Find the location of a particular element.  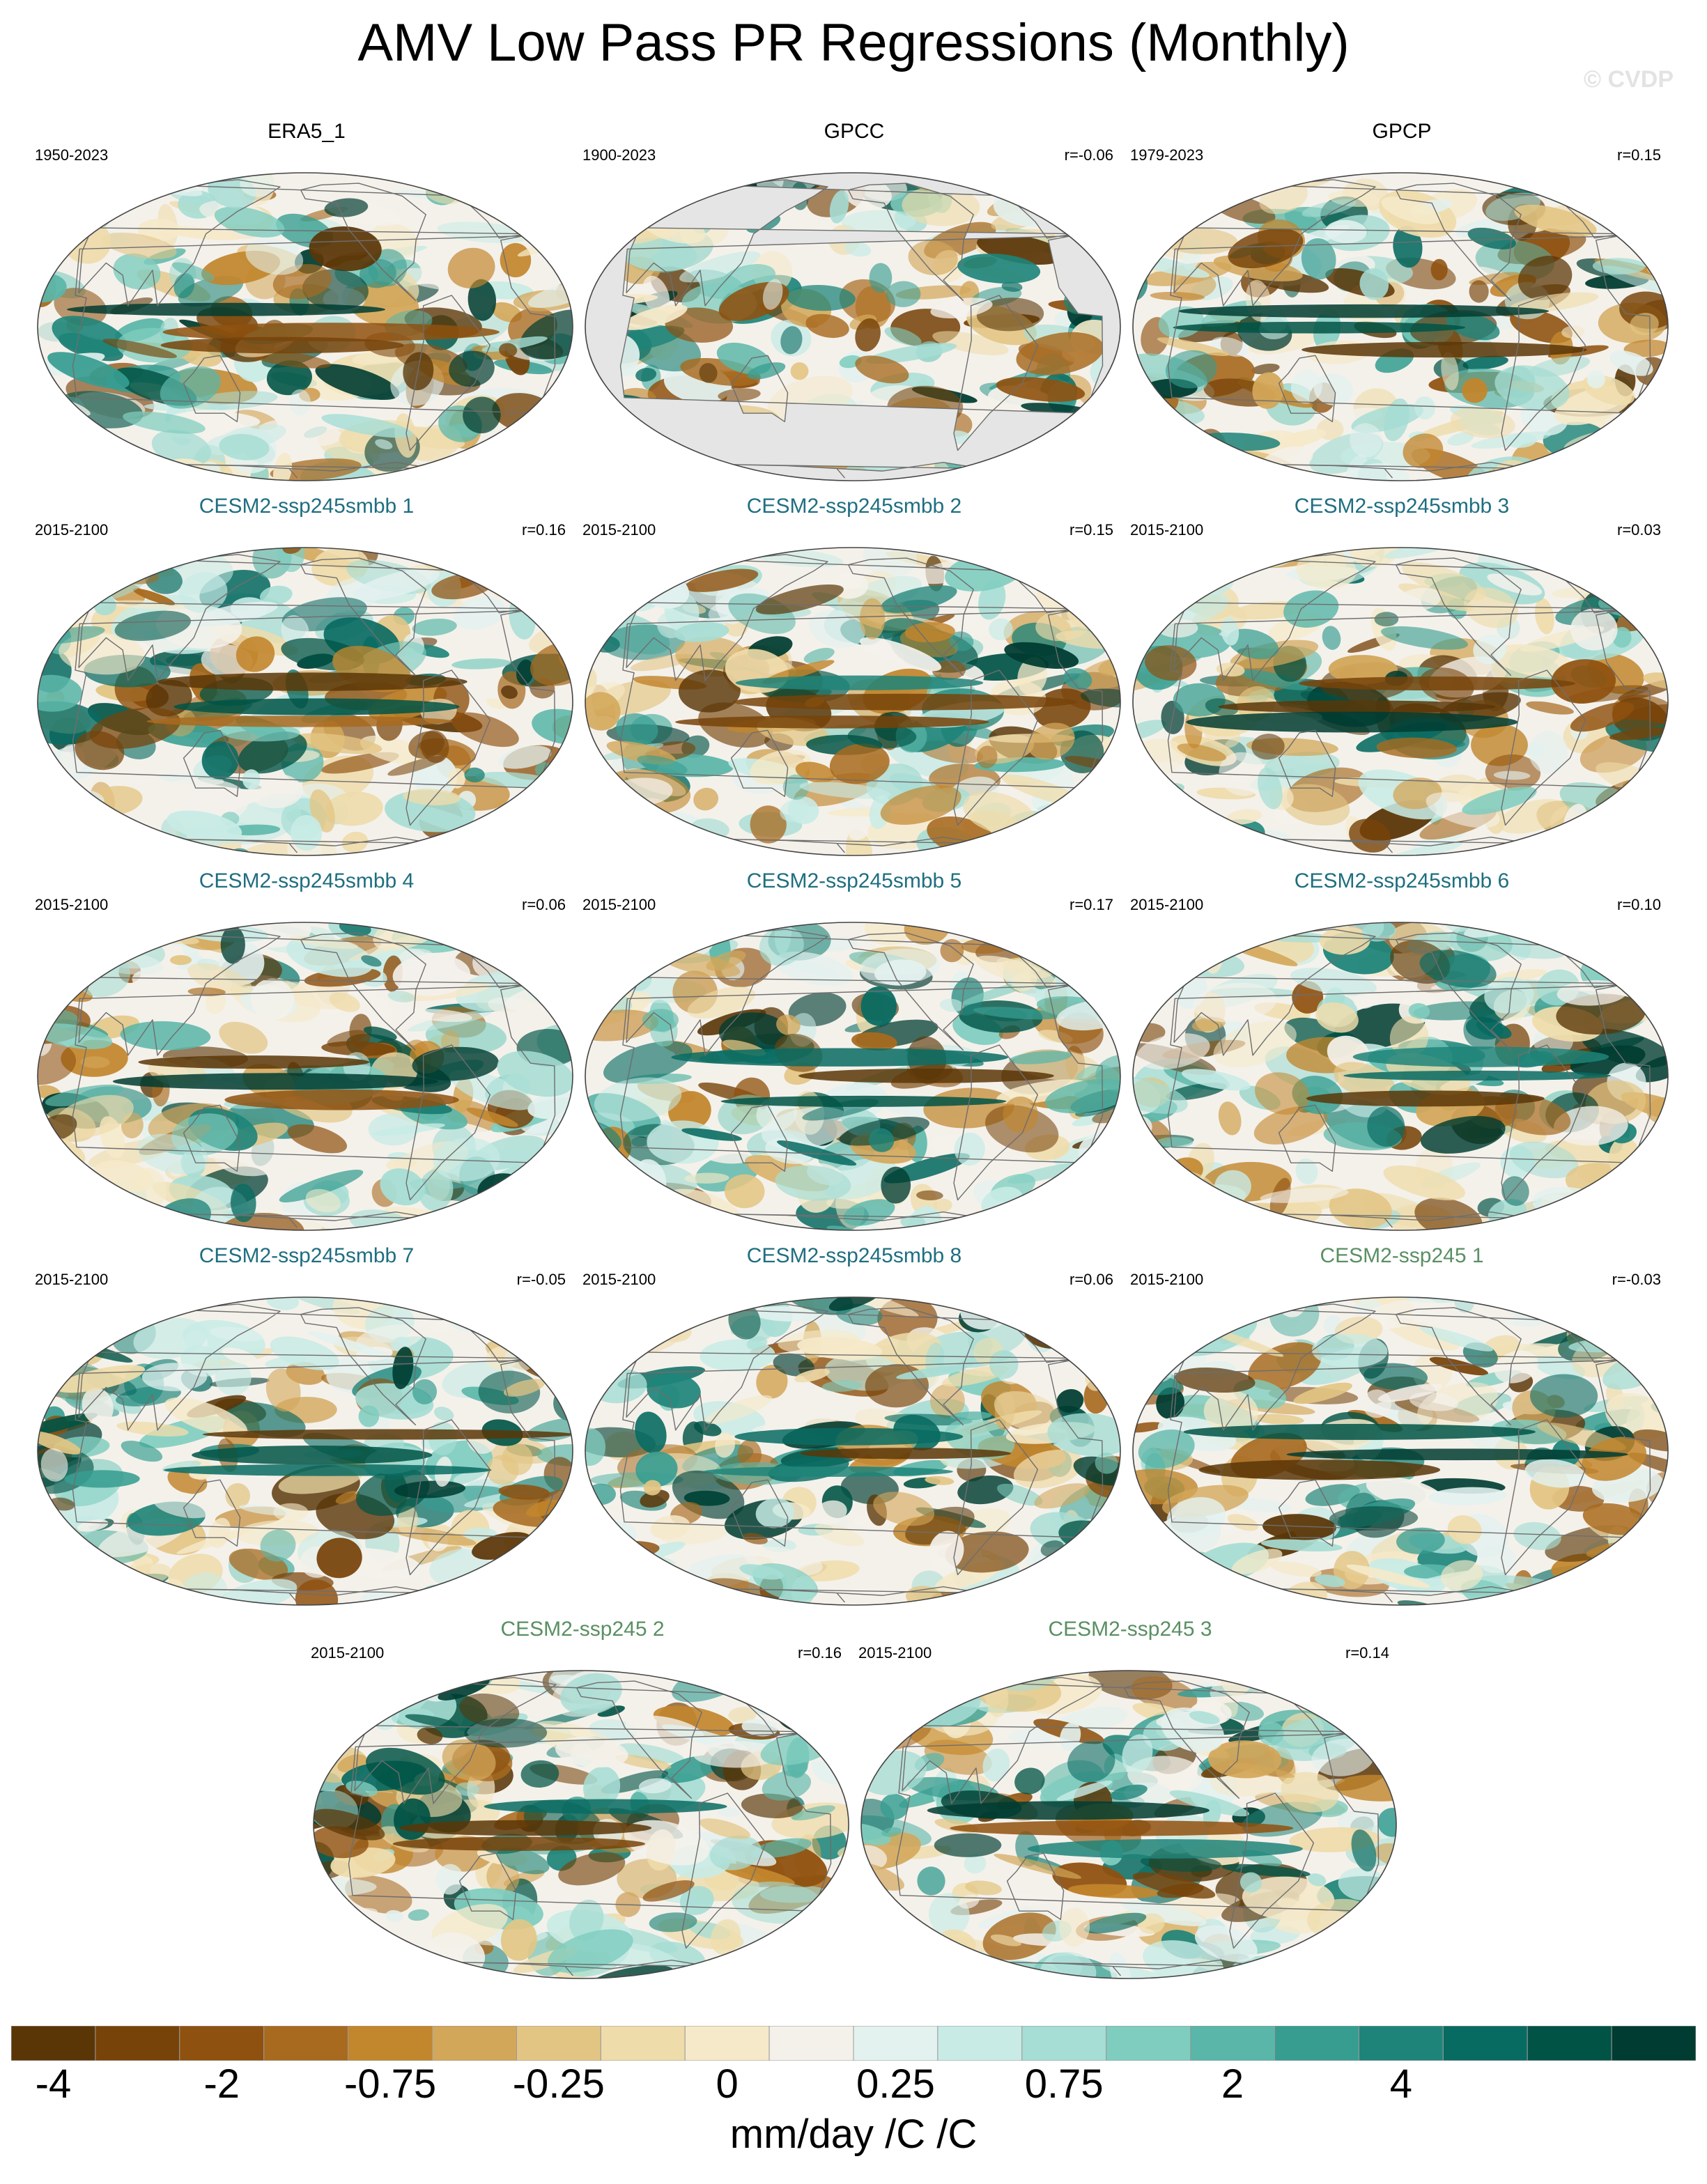

colorbar-tick: -0.75 is located at coordinates (390, 2084).